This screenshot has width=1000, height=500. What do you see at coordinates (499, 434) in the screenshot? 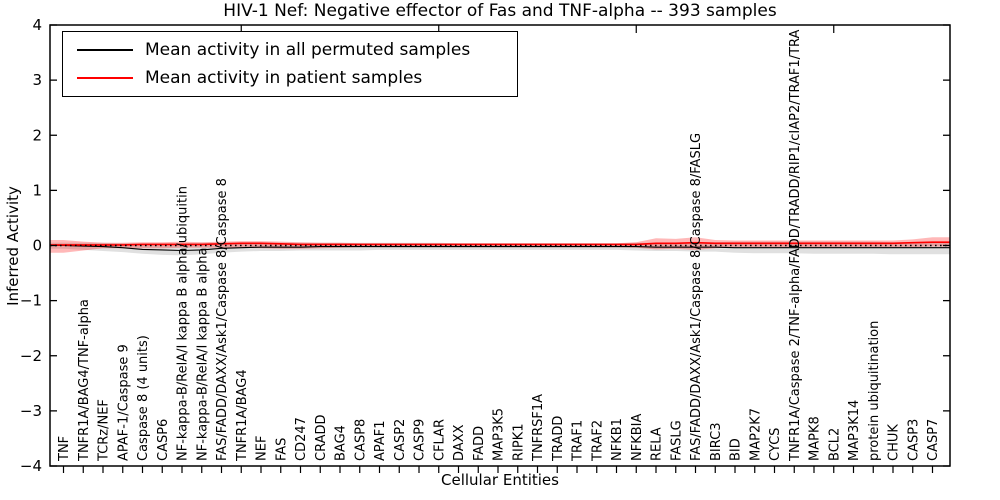
I see `x-tick-label: MAP3K5` at bounding box center [499, 434].